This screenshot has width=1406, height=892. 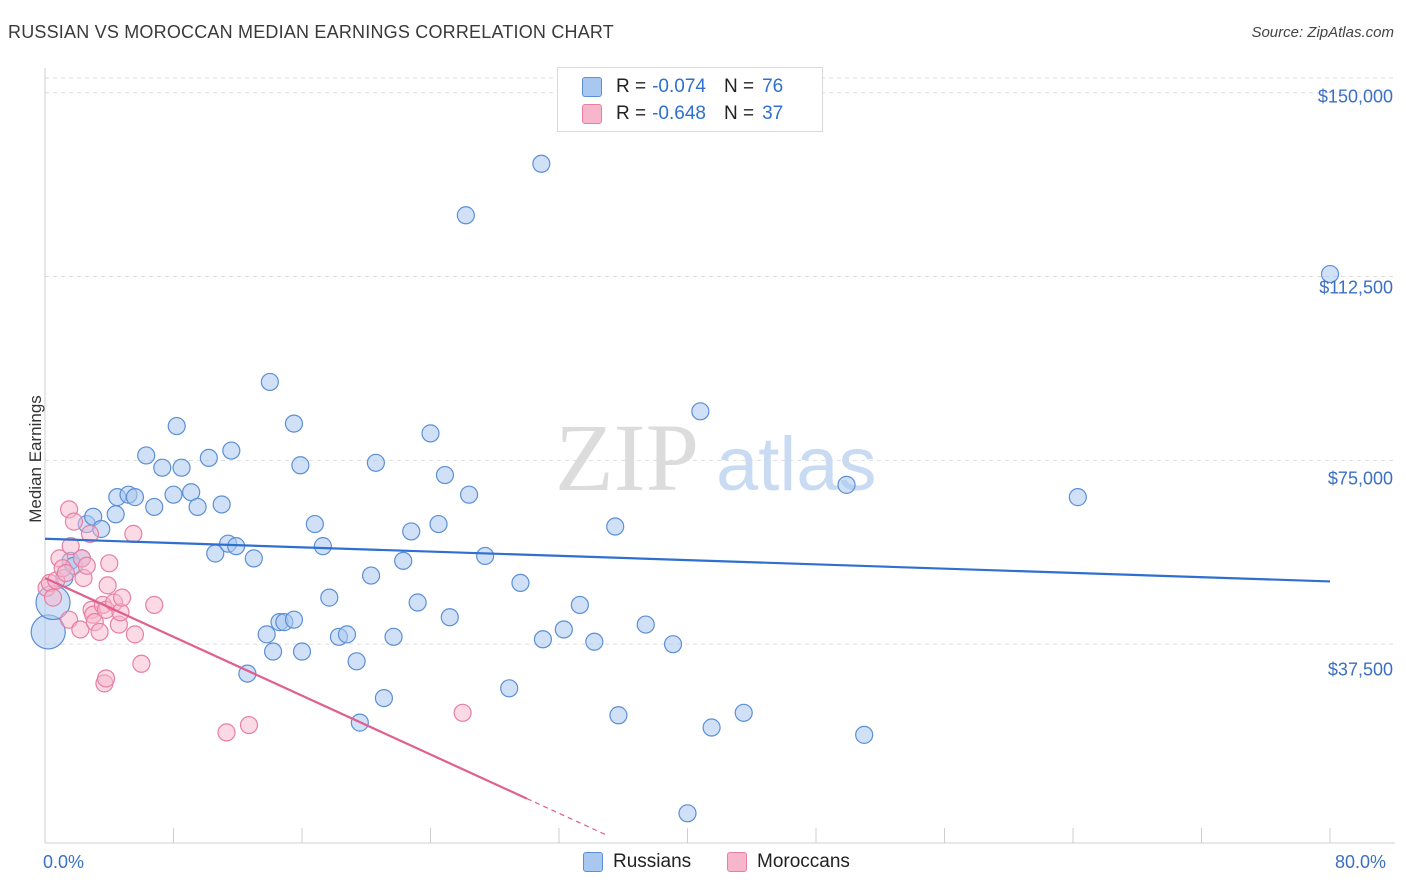 I want to click on n-value: 76, so click(x=773, y=86).